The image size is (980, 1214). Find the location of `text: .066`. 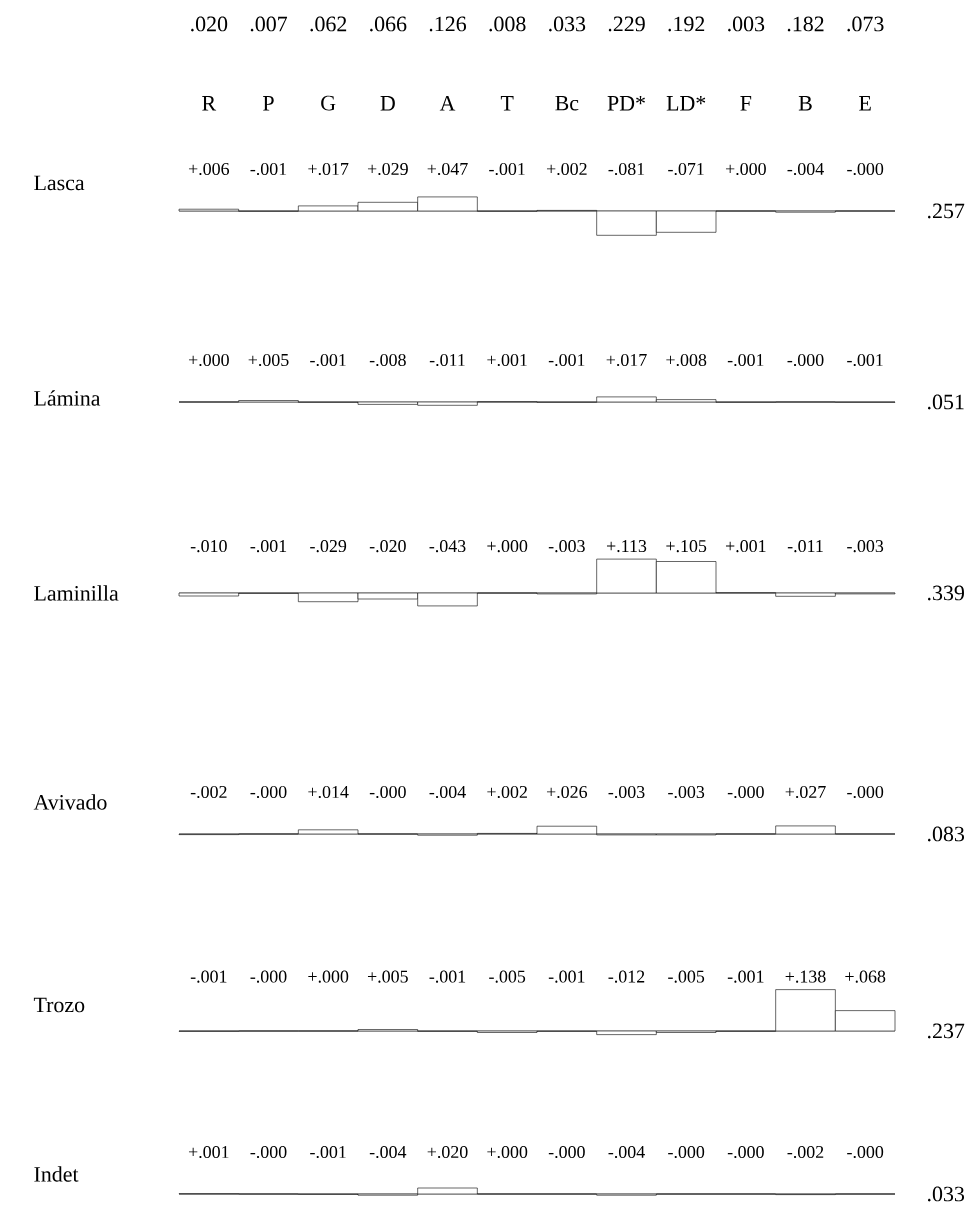

text: .066 is located at coordinates (388, 24).